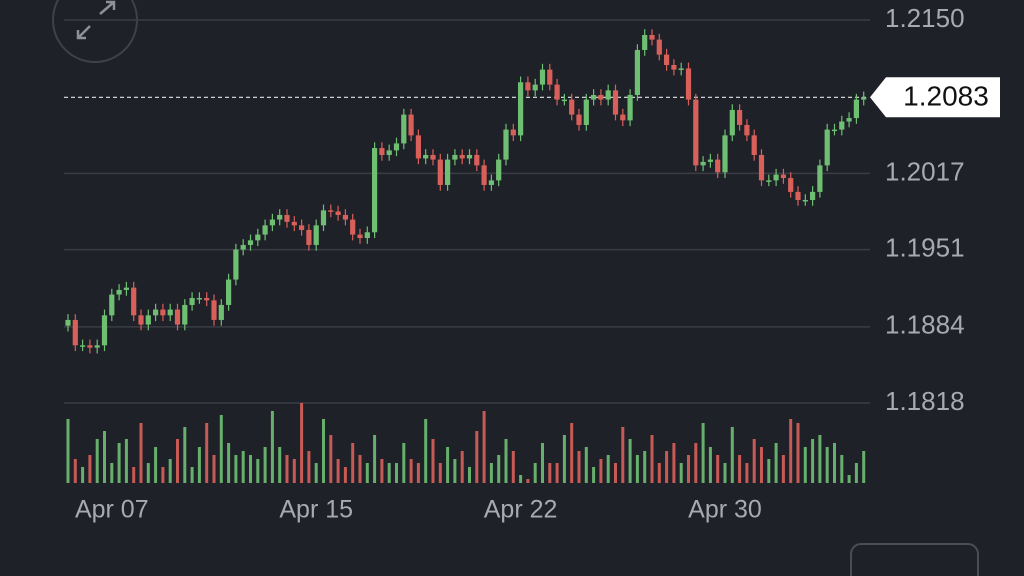 The height and width of the screenshot is (576, 1024). Describe the element at coordinates (914, 559) in the screenshot. I see `bottom-button` at that location.